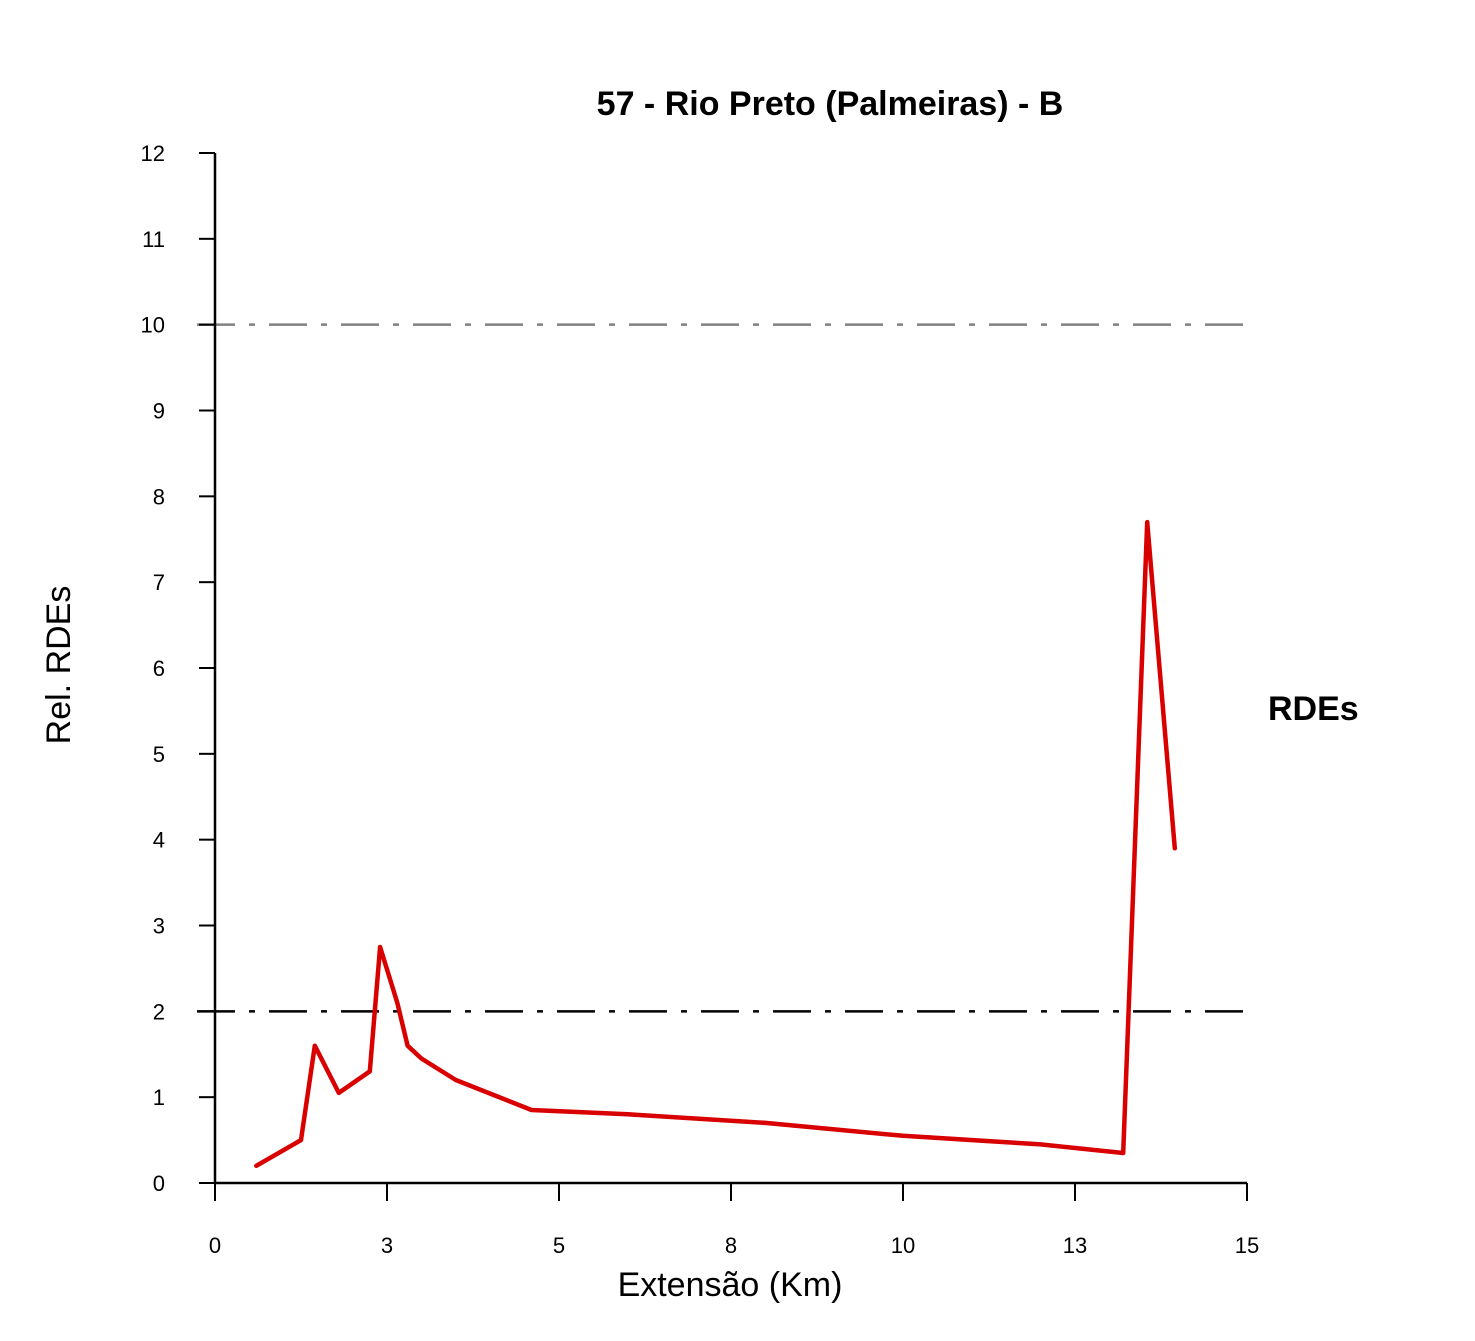  What do you see at coordinates (153, 239) in the screenshot?
I see `y-tick-label: 11` at bounding box center [153, 239].